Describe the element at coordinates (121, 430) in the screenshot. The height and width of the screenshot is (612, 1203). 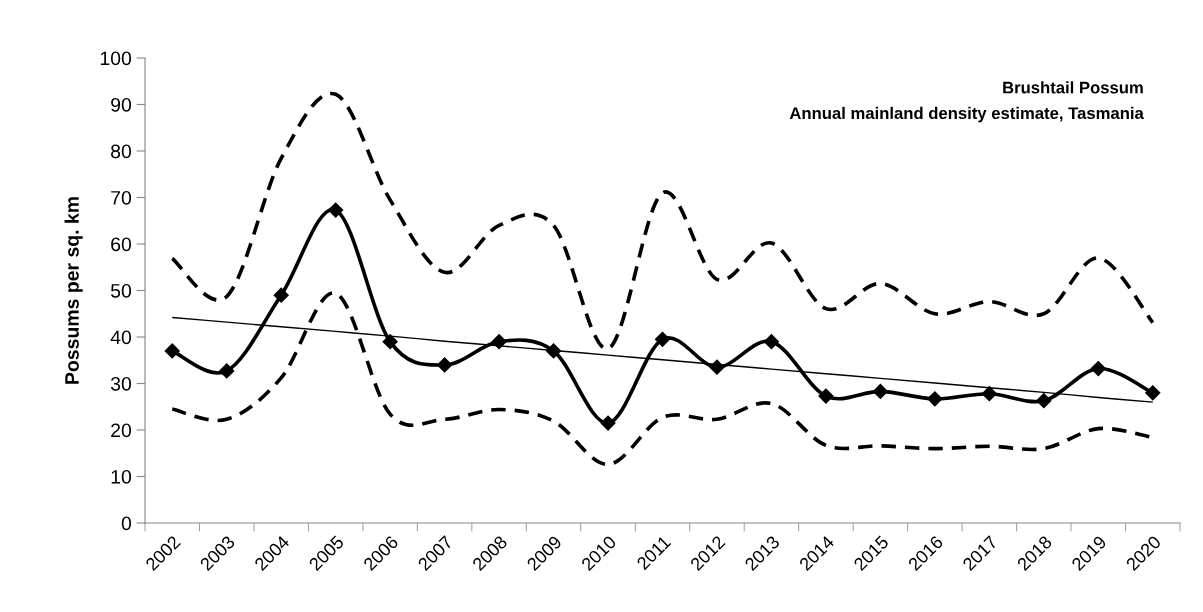
I see `y-tick-label: 20` at that location.